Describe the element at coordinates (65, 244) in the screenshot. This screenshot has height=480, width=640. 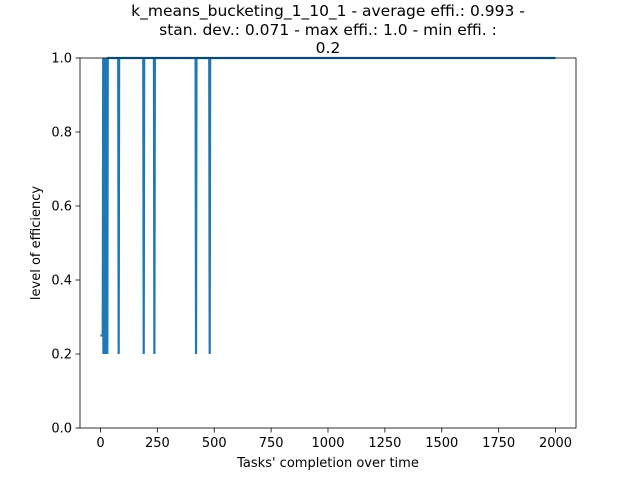
I see `y-axis-ticks: 0.0 0.2 0.4 0.6 0.8 1.0` at that location.